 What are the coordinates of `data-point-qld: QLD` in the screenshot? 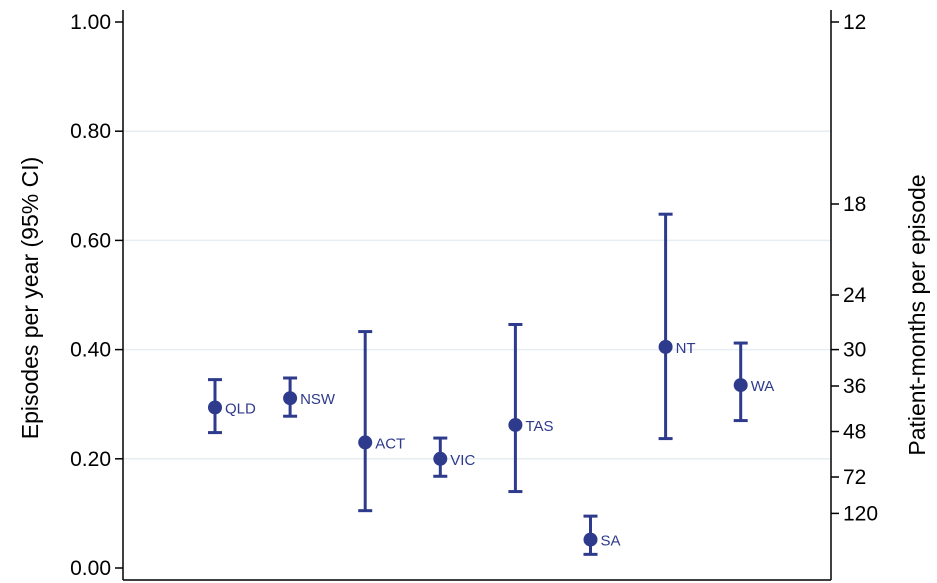 It's located at (232, 406).